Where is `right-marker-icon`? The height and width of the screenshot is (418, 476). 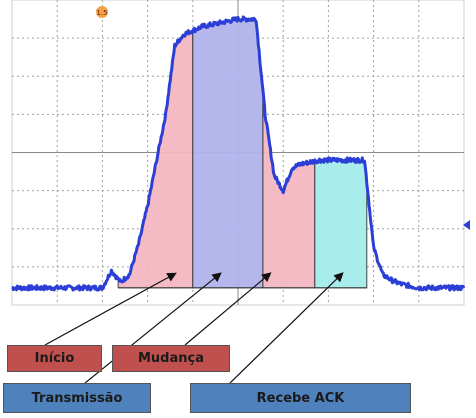 right-marker-icon is located at coordinates (466, 225).